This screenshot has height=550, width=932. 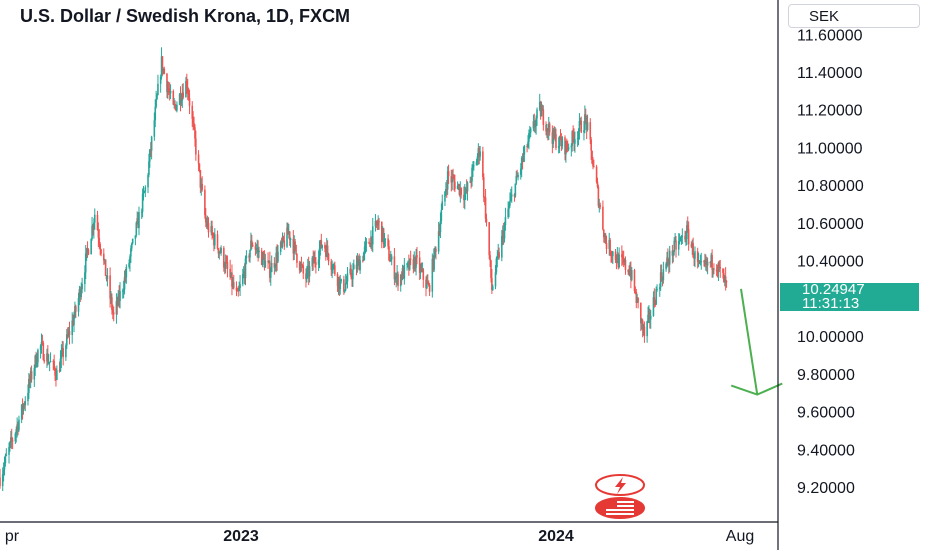 What do you see at coordinates (756, 389) in the screenshot?
I see `projection-arrow-head` at bounding box center [756, 389].